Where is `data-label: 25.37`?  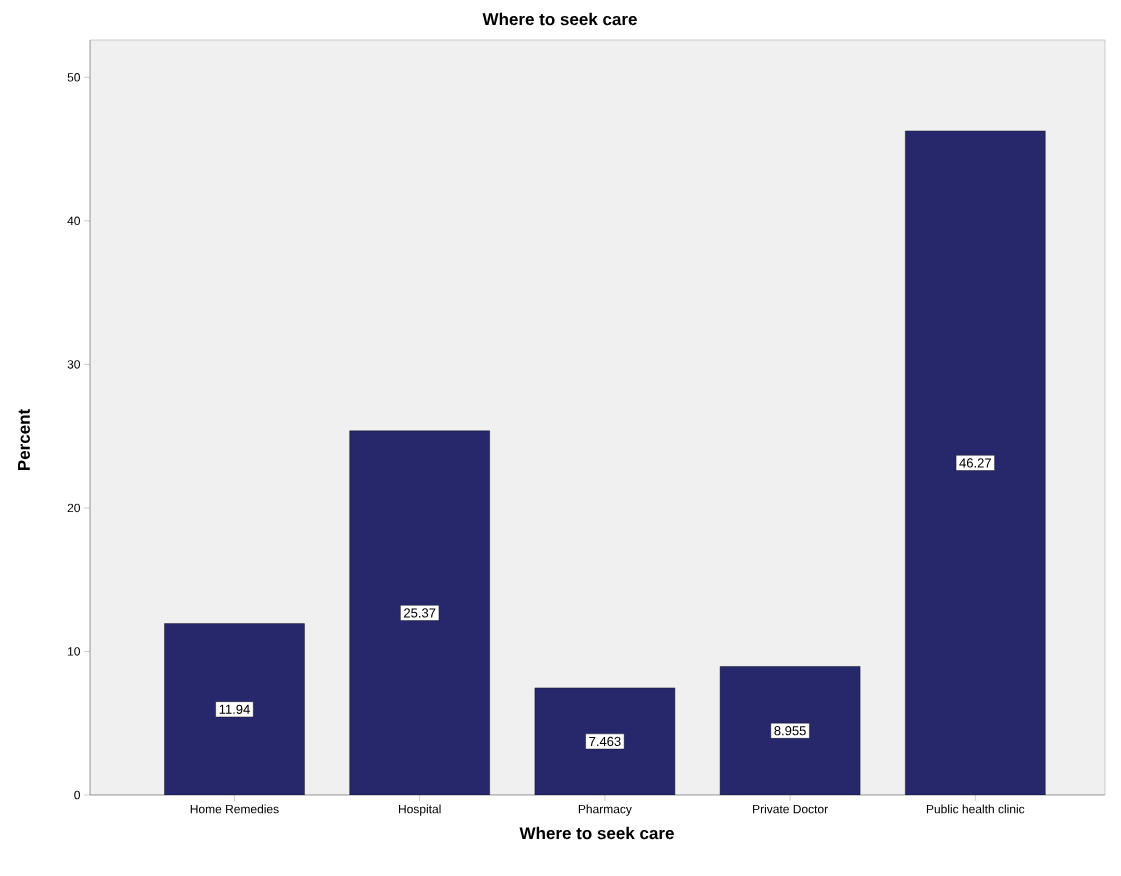
data-label: 25.37 is located at coordinates (420, 613).